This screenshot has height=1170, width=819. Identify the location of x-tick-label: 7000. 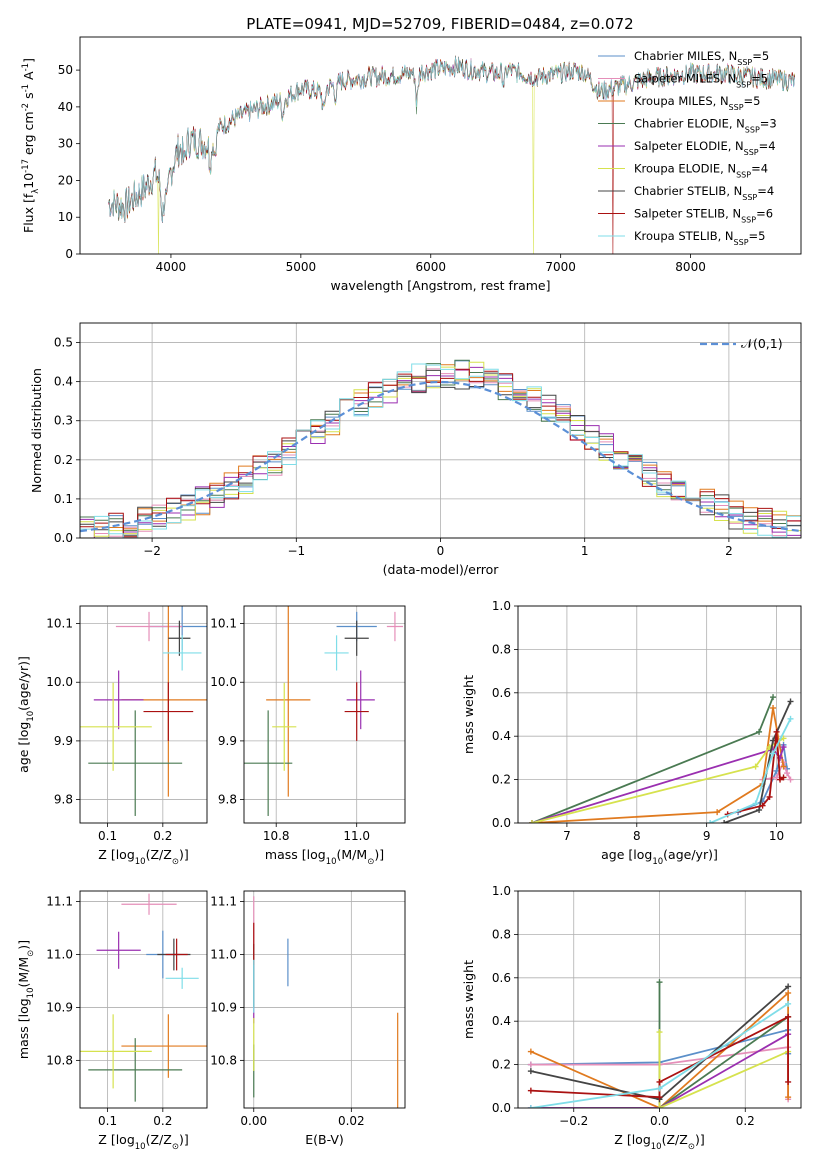
(560, 267).